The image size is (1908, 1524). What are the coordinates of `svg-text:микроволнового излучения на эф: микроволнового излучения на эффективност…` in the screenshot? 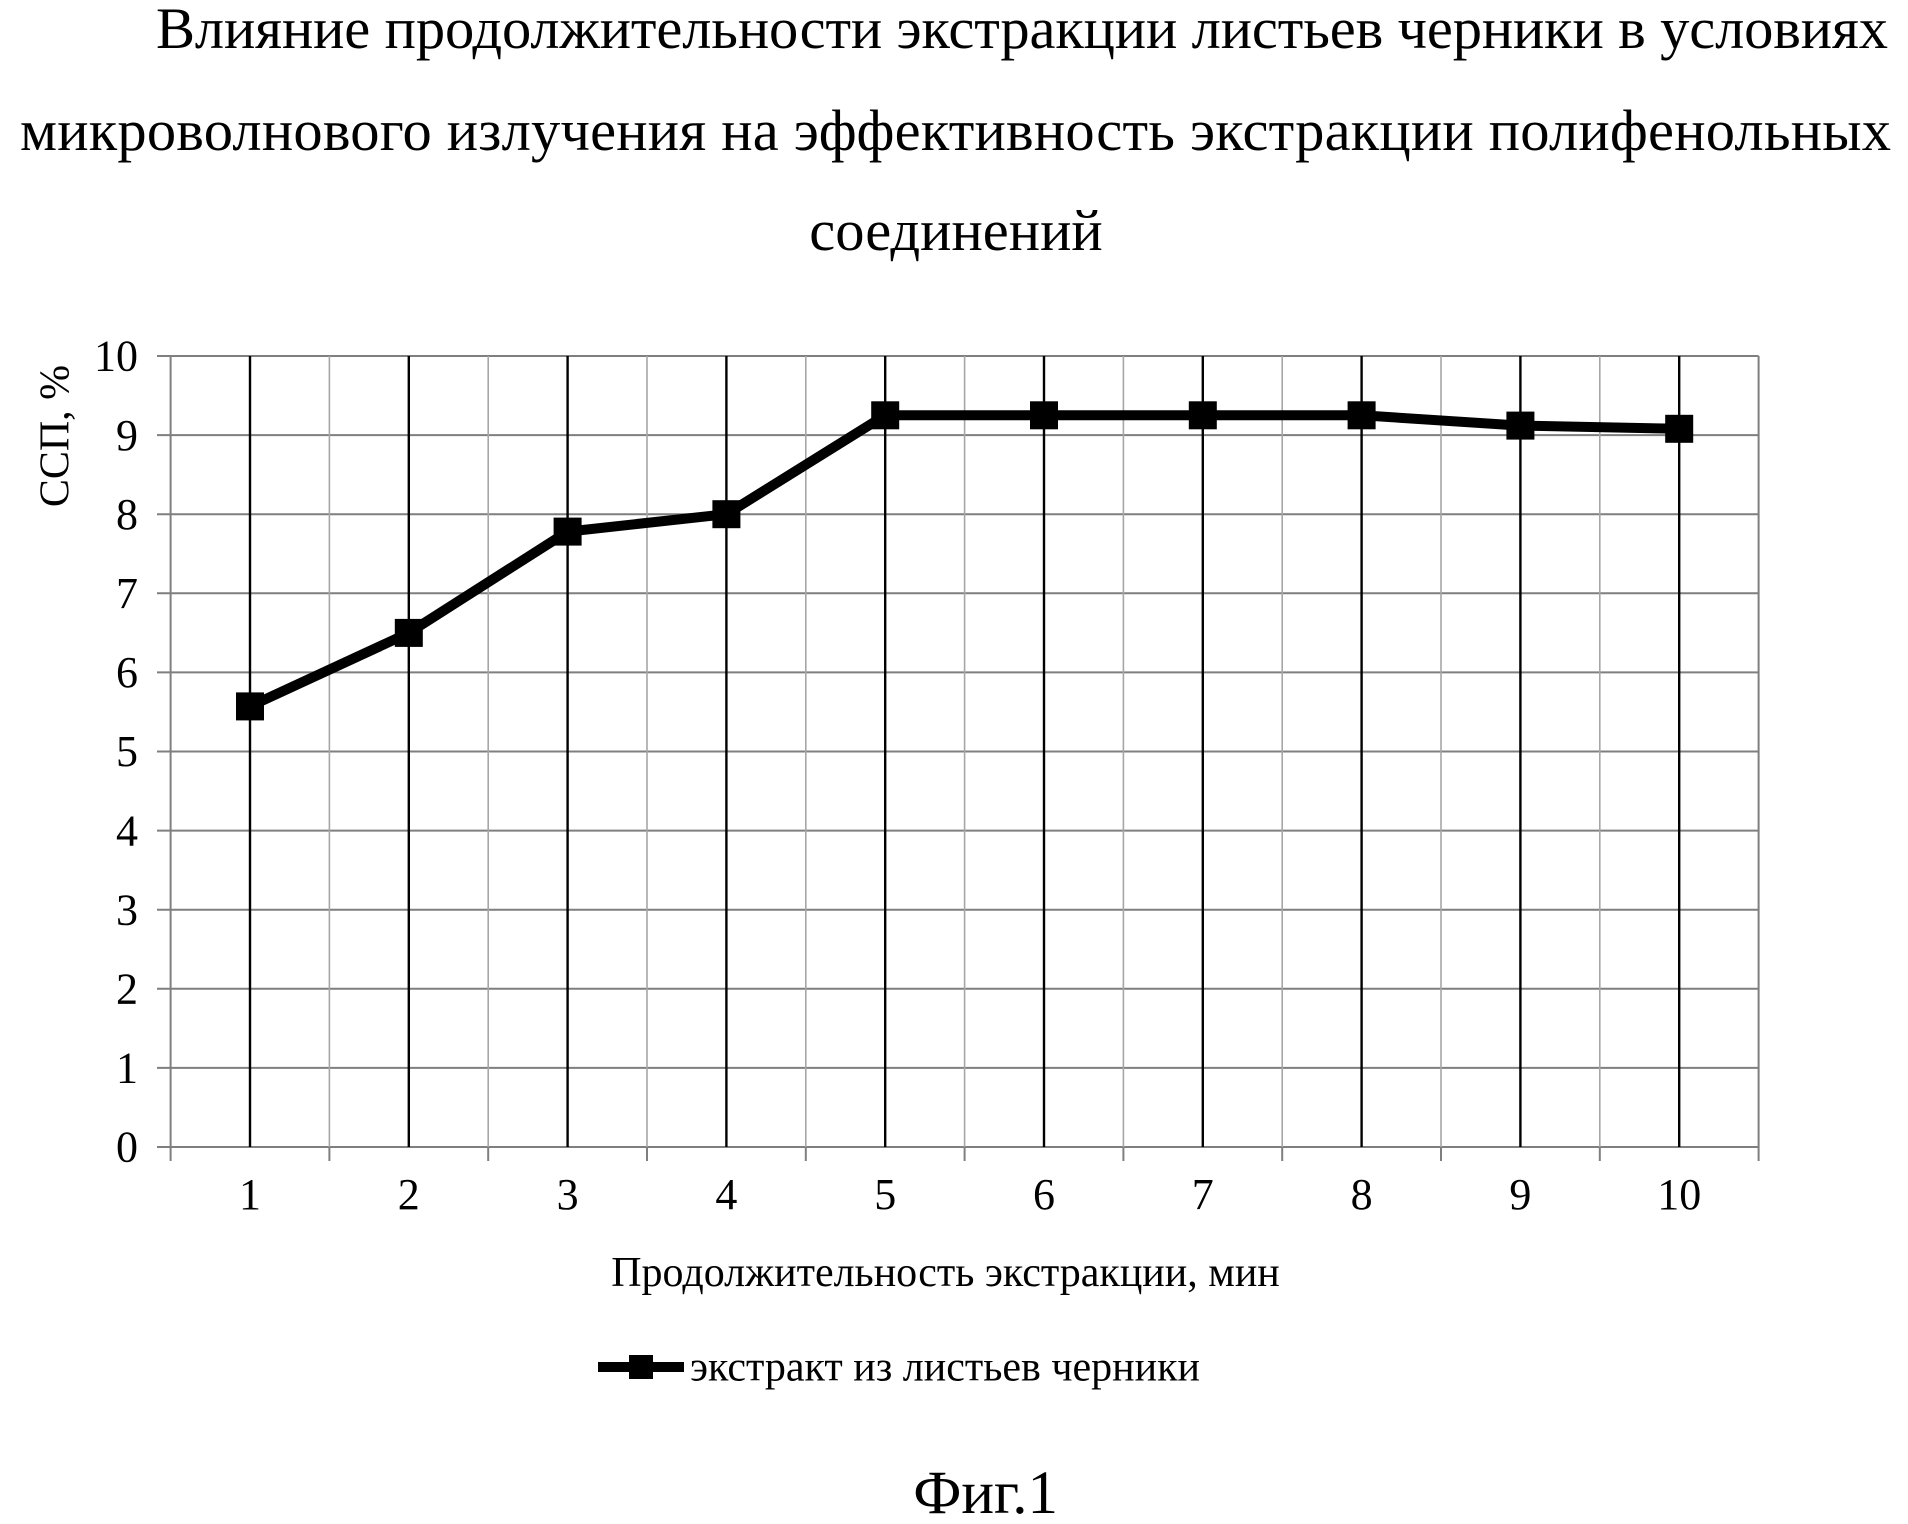 It's located at (955, 130).